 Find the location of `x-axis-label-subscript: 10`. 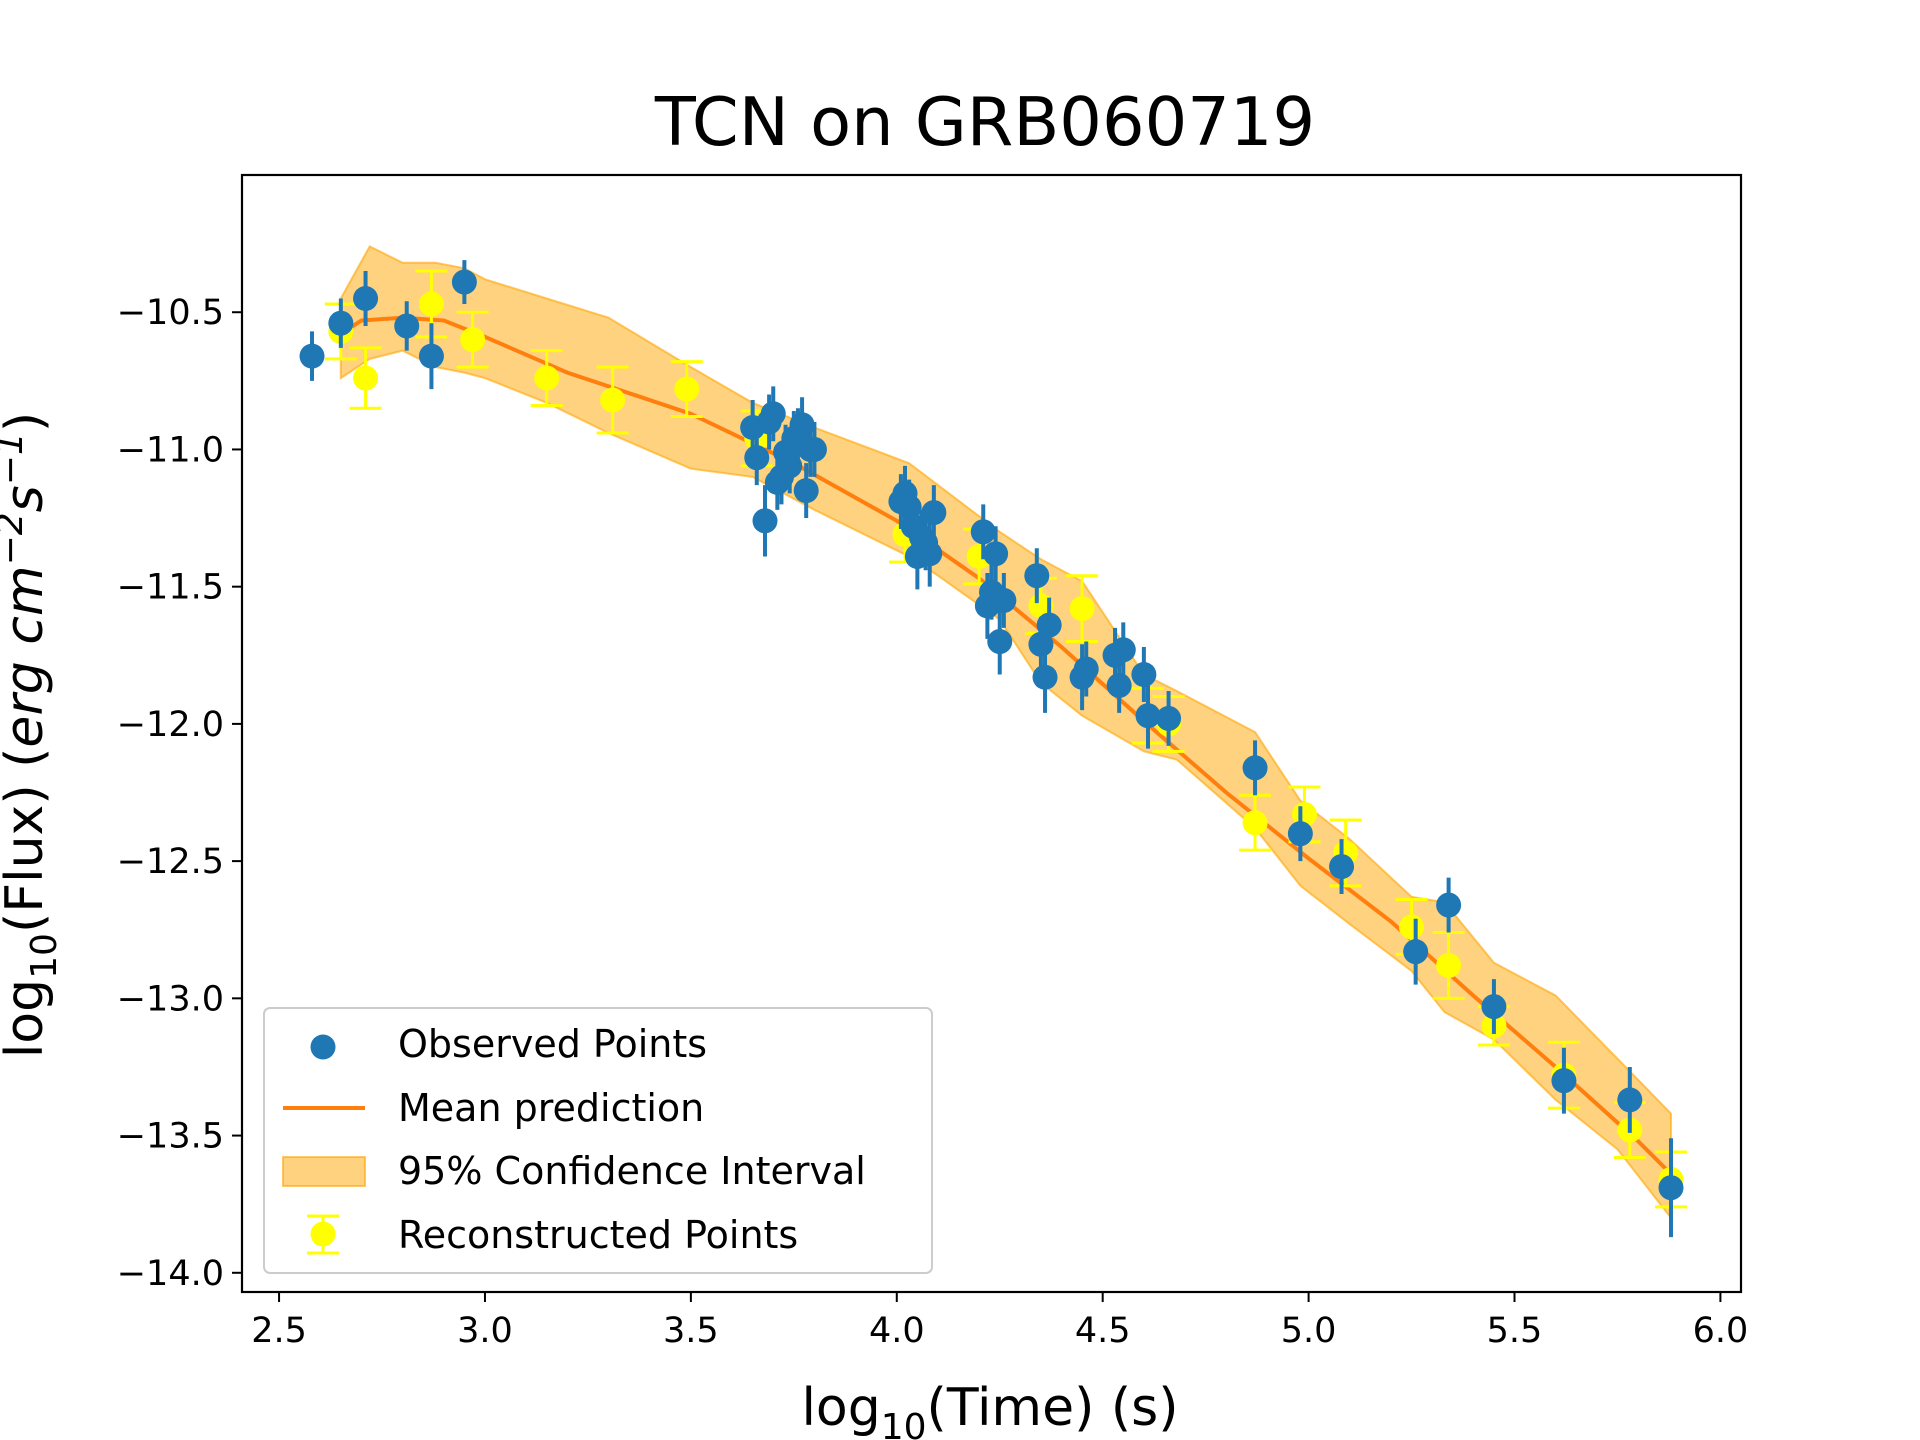

x-axis-label-subscript: 10 is located at coordinates (904, 1423).